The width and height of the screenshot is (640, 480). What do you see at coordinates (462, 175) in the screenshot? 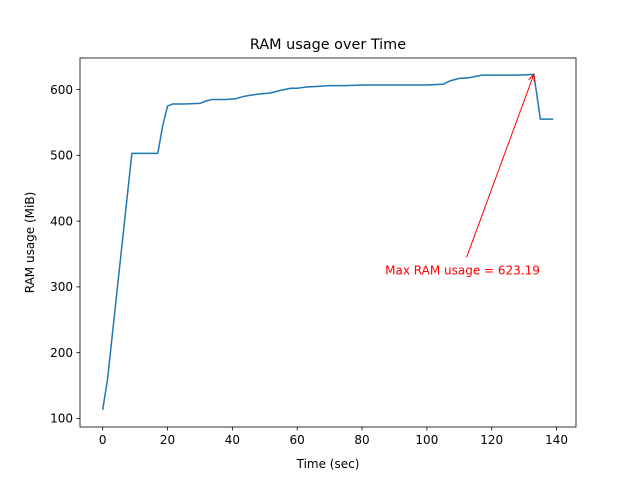
I see `annotation-layer: Max RAM usage = 623.19` at bounding box center [462, 175].